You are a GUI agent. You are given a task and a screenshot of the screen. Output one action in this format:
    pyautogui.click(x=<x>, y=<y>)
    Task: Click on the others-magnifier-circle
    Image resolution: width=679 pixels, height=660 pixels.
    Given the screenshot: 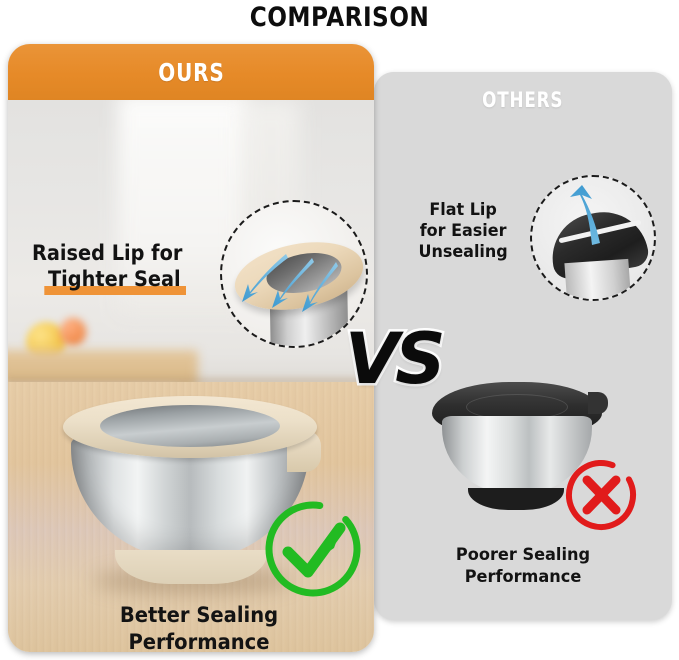 What is the action you would take?
    pyautogui.click(x=593, y=238)
    